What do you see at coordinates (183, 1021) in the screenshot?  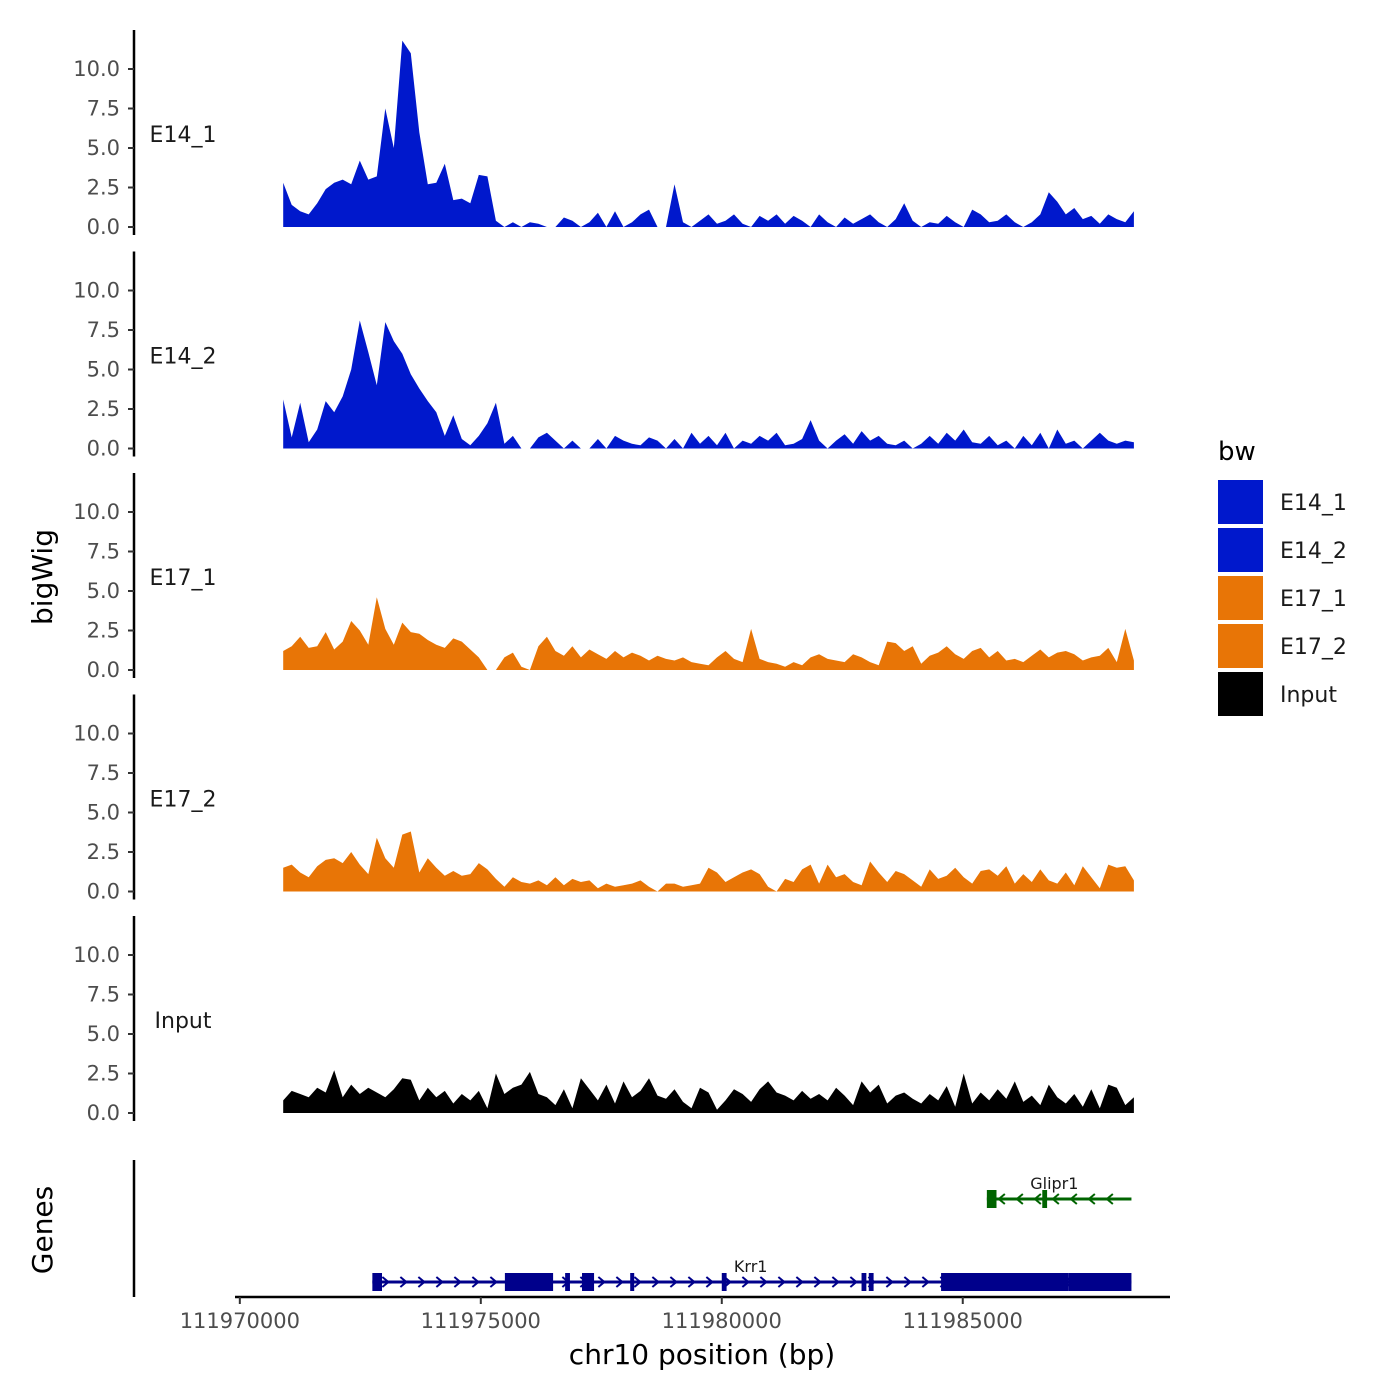 I see `track-label: Input` at bounding box center [183, 1021].